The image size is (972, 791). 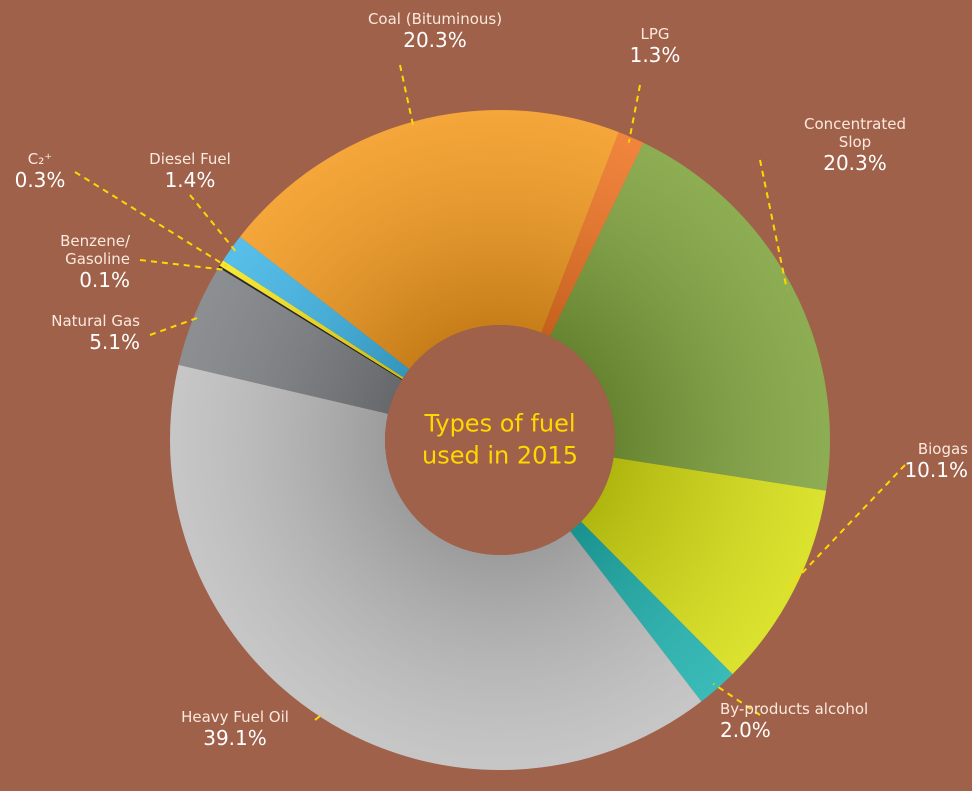 I want to click on slice-label: Concentrated Slop 20.3%, so click(x=855, y=145).